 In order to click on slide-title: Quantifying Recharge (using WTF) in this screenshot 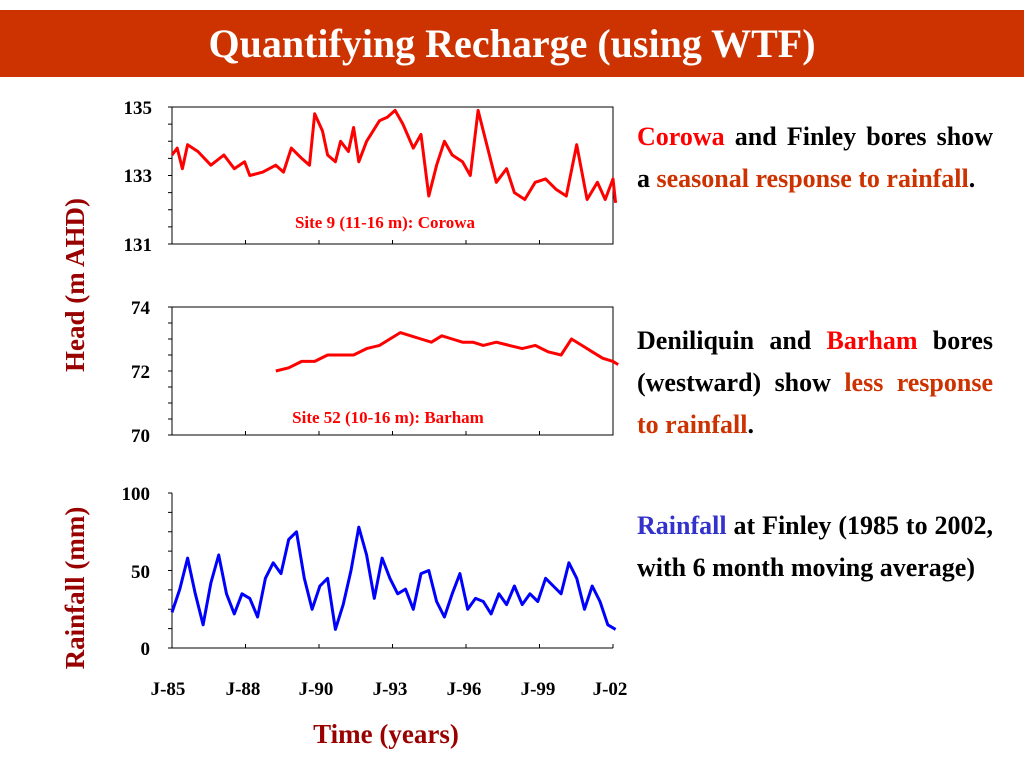, I will do `click(512, 43)`.